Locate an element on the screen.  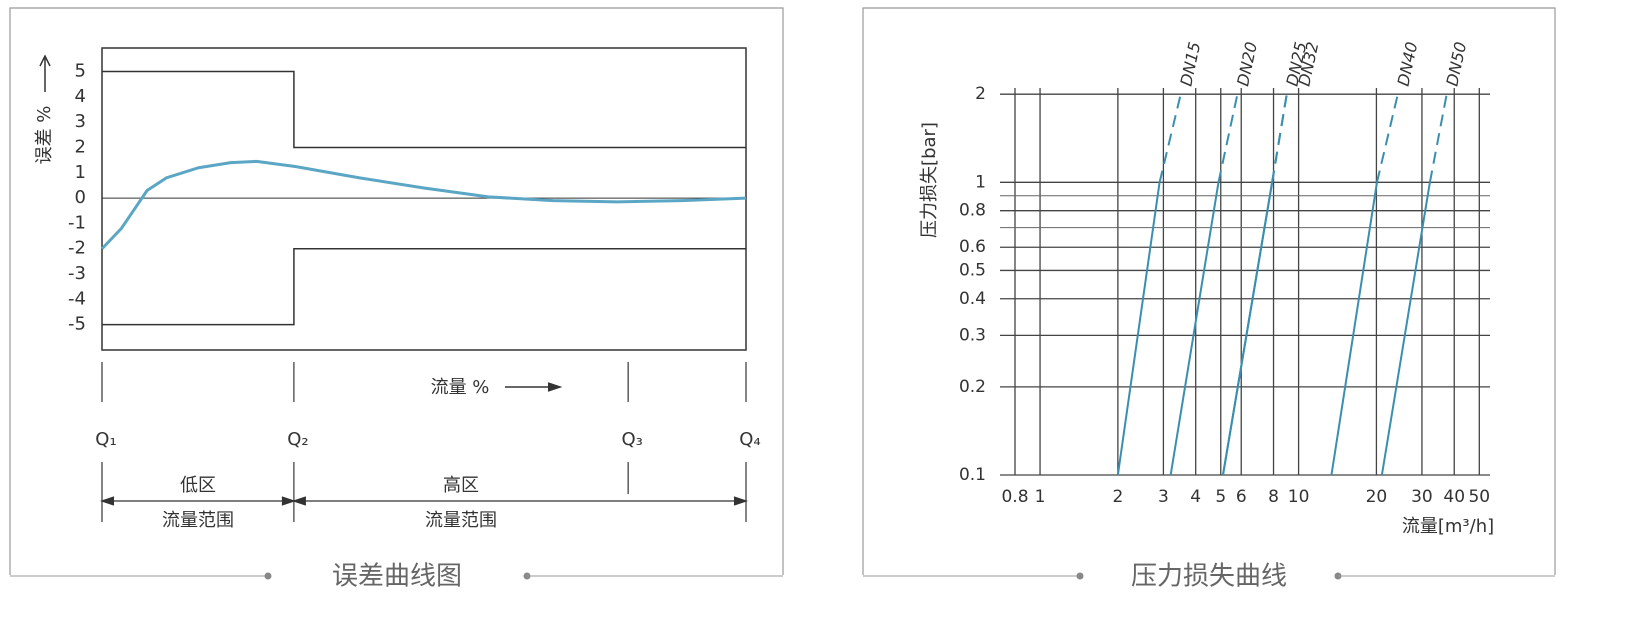
series-label: DN20 is located at coordinates (1247, 64).